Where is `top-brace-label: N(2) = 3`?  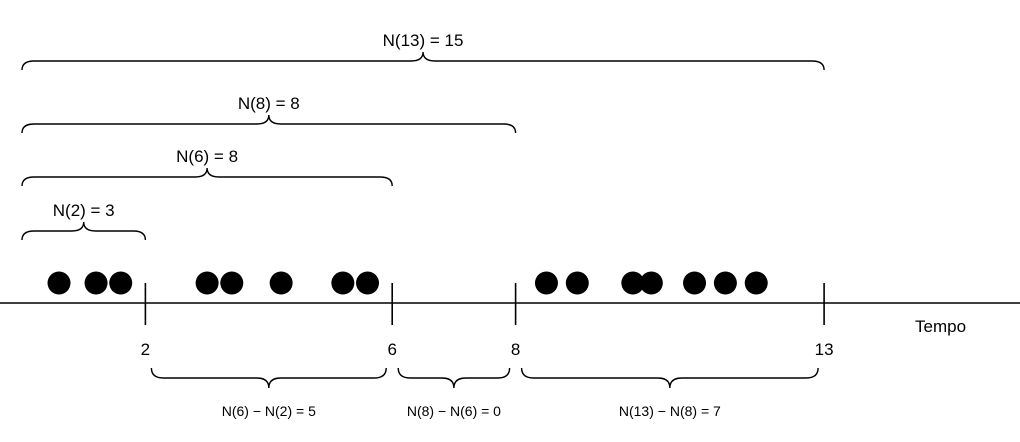 top-brace-label: N(2) = 3 is located at coordinates (84, 210).